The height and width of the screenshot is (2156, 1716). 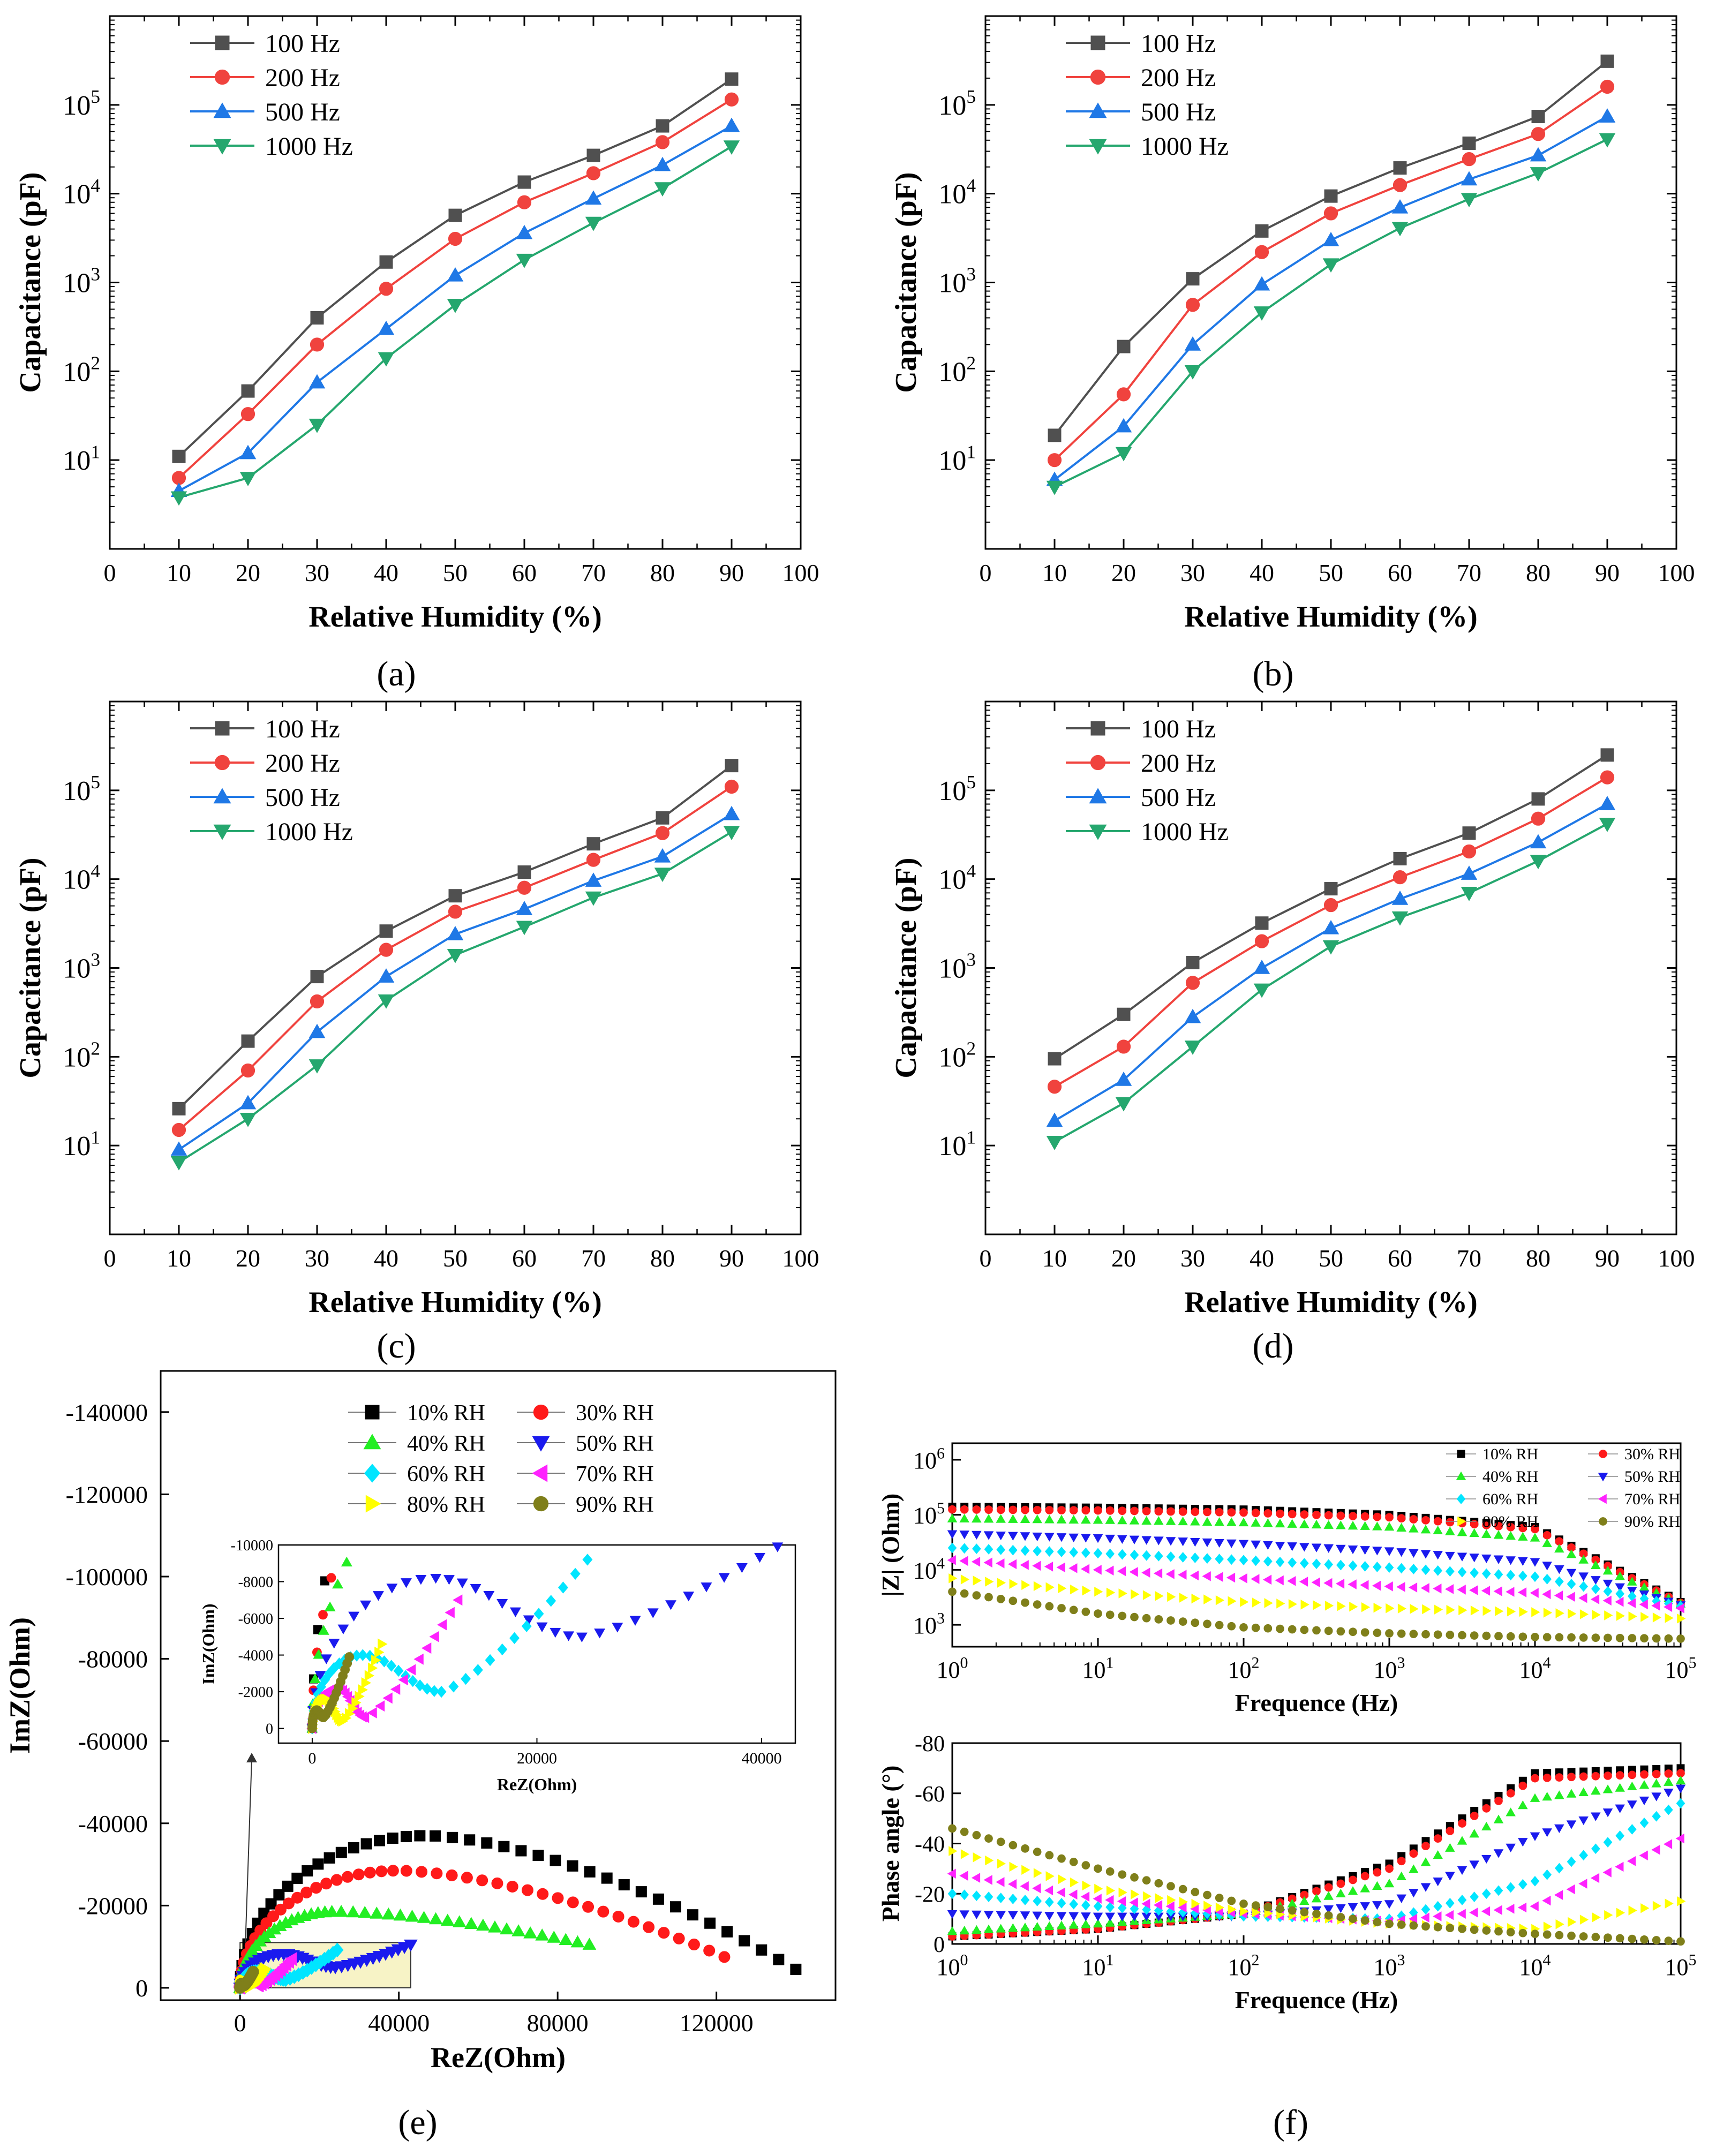 What do you see at coordinates (20, 1685) in the screenshot?
I see `y-axis-label: ImZ(Ohm)` at bounding box center [20, 1685].